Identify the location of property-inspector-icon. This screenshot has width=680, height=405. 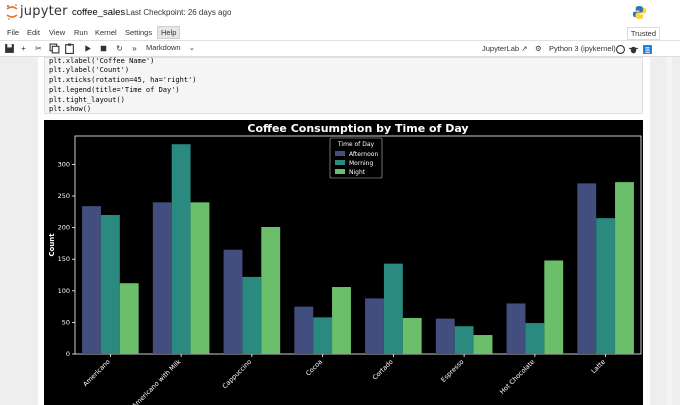
(647, 49).